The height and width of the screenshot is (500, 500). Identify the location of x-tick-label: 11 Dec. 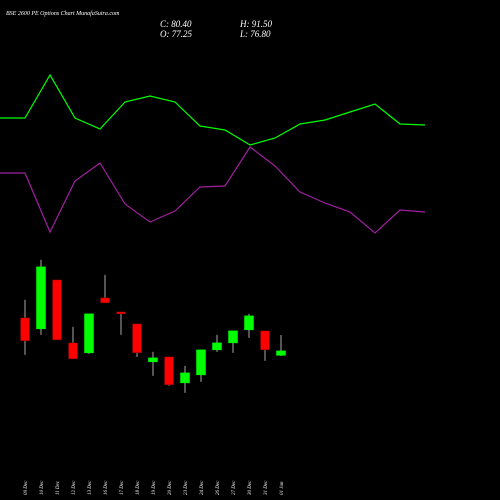
(58, 487).